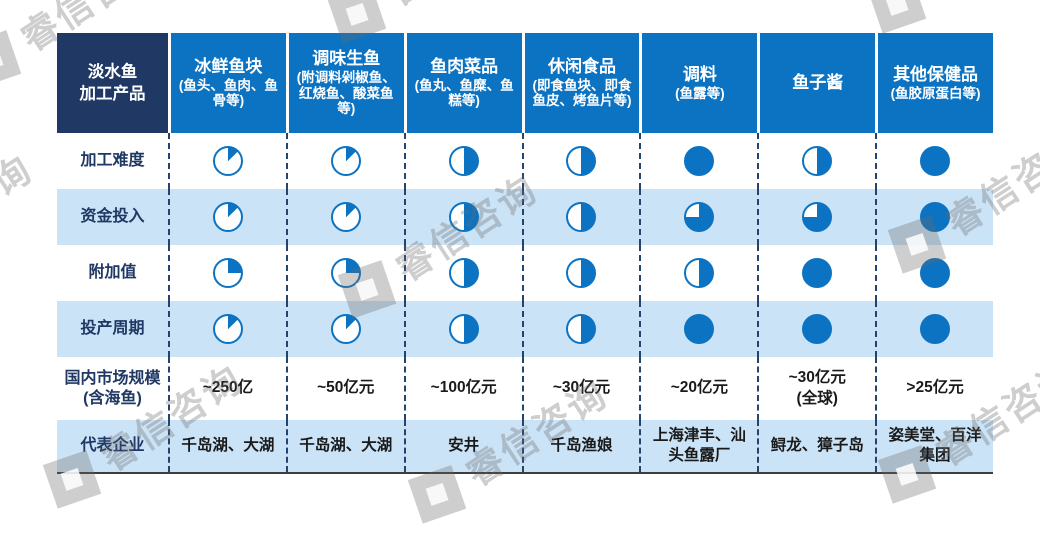 This screenshot has width=1040, height=533. What do you see at coordinates (934, 446) in the screenshot?
I see `company-value: 姿美堂、百洋集团` at bounding box center [934, 446].